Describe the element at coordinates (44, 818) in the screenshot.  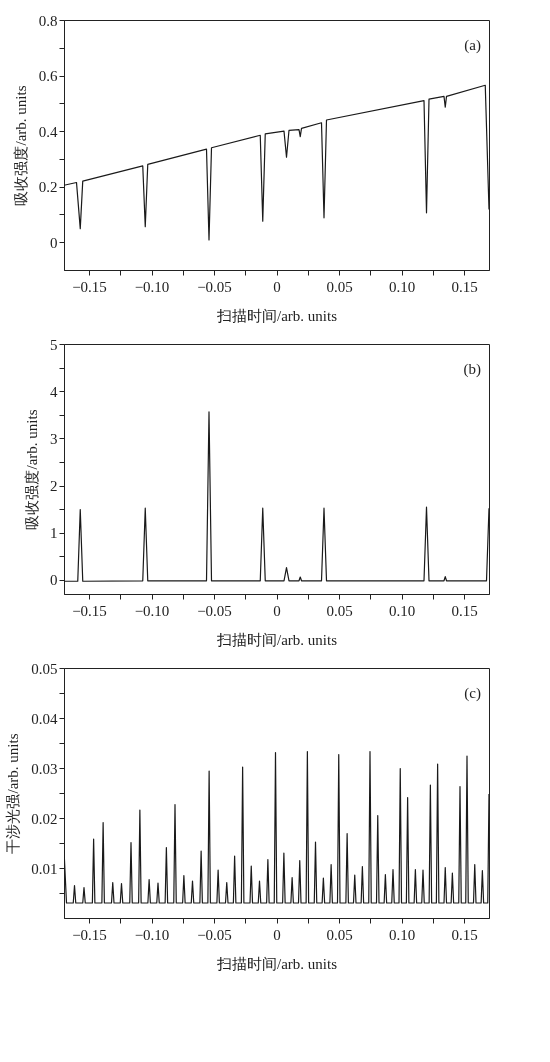
I see `y-tick-label: 0.02` at that location.